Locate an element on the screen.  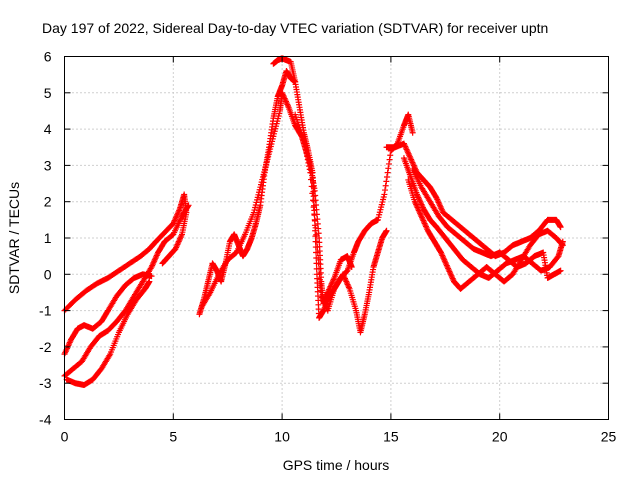
x-tick-label: 15 is located at coordinates (391, 437).